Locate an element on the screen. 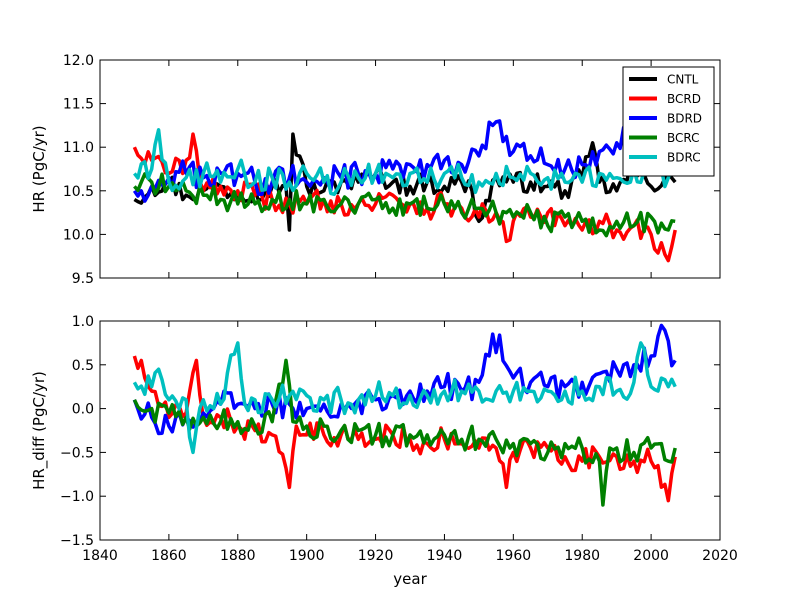 The height and width of the screenshot is (600, 800). series-line-bcrc is located at coordinates (404, 205).